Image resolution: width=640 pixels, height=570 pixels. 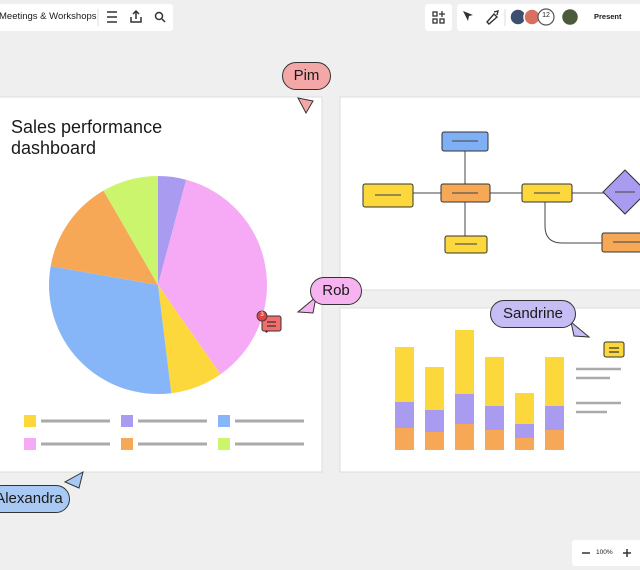 I want to click on avatar-count, so click(x=546, y=17).